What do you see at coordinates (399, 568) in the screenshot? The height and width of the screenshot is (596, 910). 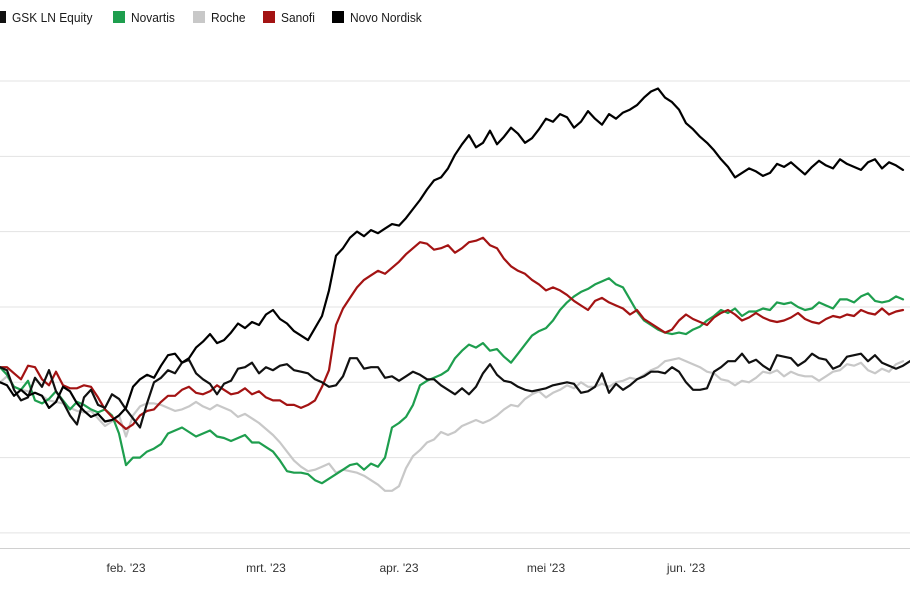 I see `x-tick-label-2: apr. '23` at bounding box center [399, 568].